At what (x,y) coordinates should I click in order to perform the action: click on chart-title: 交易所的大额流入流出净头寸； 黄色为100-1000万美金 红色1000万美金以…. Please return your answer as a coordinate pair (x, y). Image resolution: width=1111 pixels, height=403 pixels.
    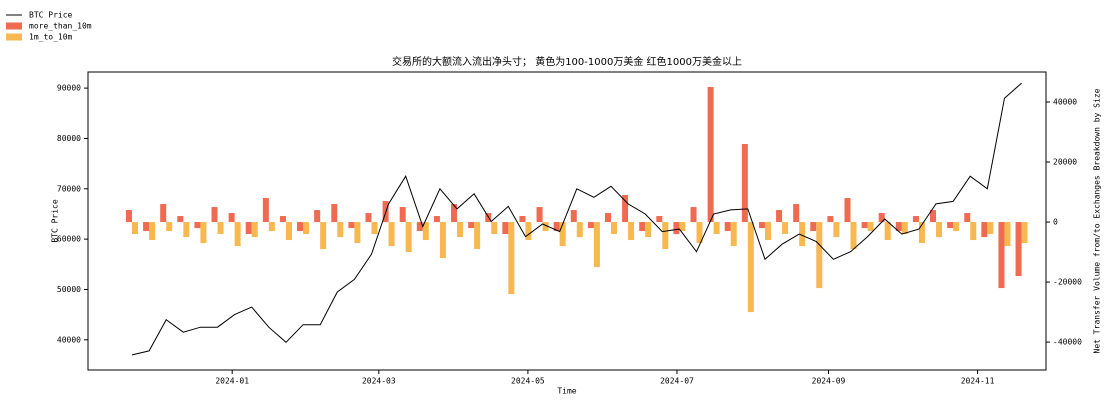
    Looking at the image, I should click on (567, 61).